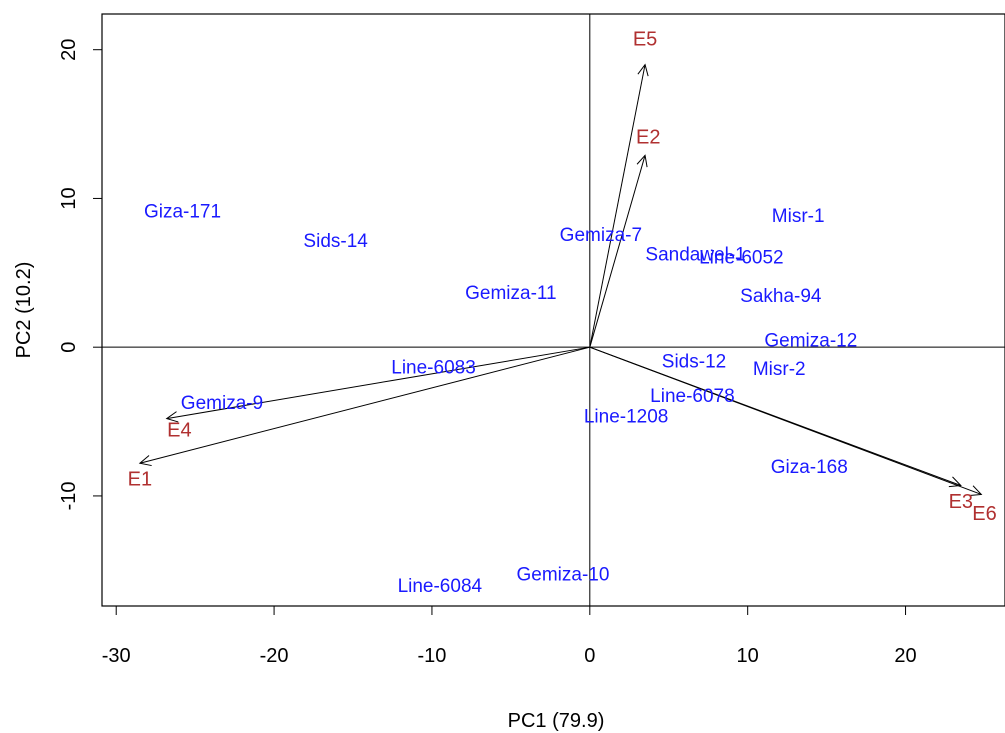  Describe the element at coordinates (648, 137) in the screenshot. I see `environment-label: E2` at that location.